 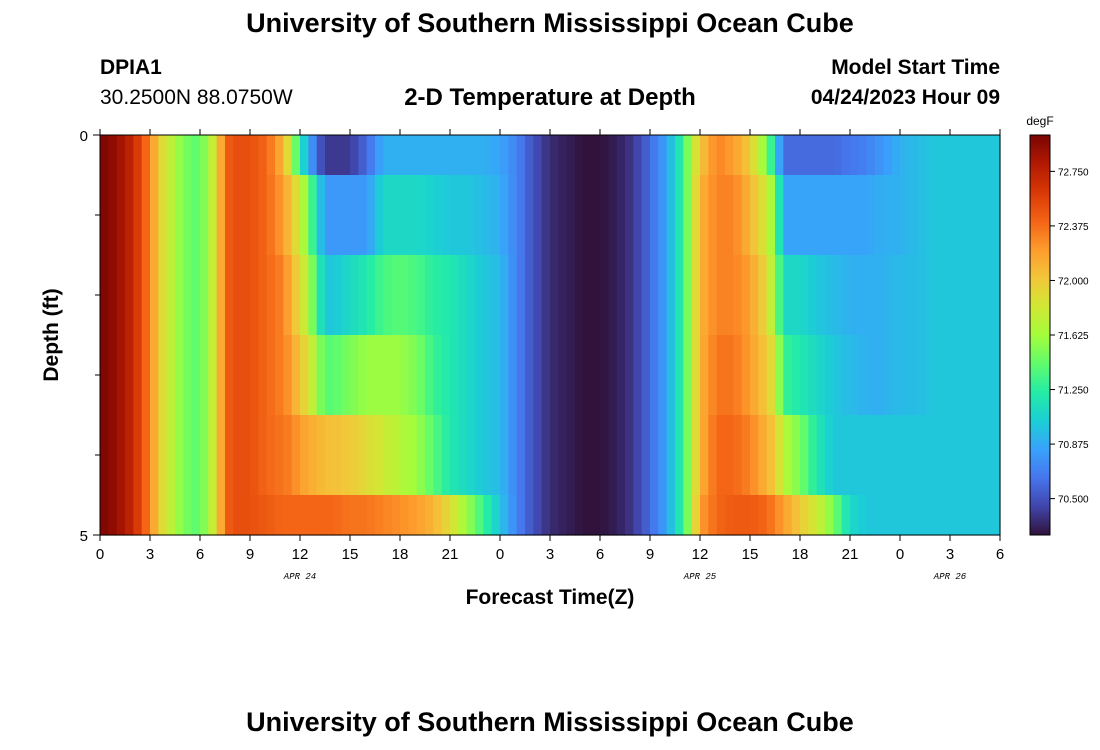 I want to click on x-tick-label: 15, so click(x=350, y=554).